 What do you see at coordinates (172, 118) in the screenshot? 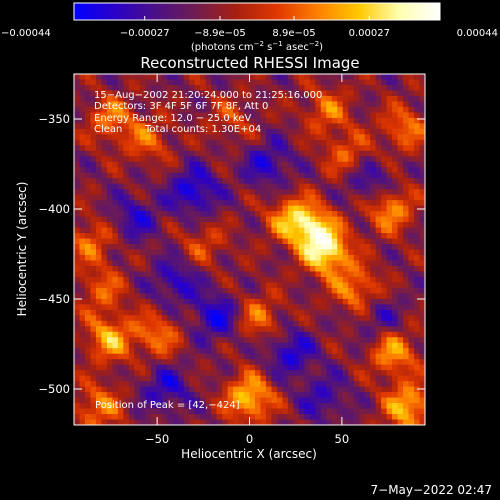
I see `info-energy: Energy Range: 12.0 − 25.0 keV` at bounding box center [172, 118].